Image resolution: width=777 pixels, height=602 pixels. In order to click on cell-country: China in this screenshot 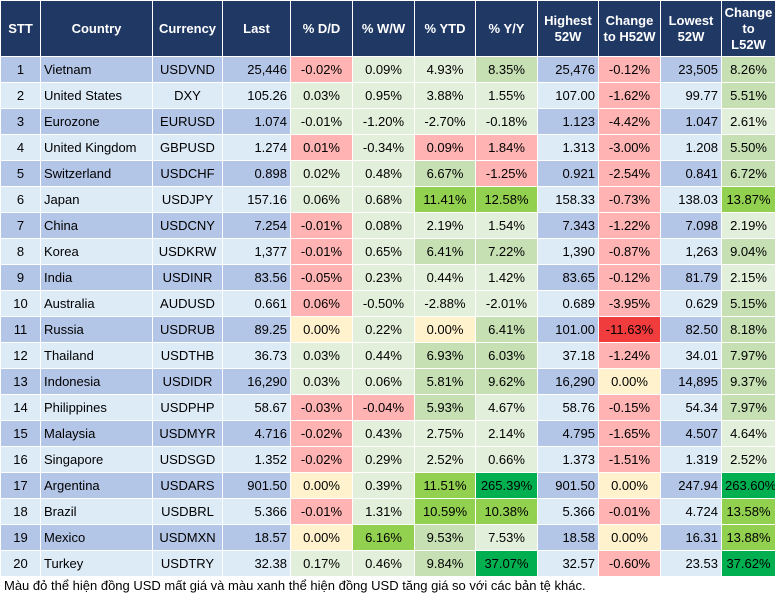, I will do `click(96, 225)`.